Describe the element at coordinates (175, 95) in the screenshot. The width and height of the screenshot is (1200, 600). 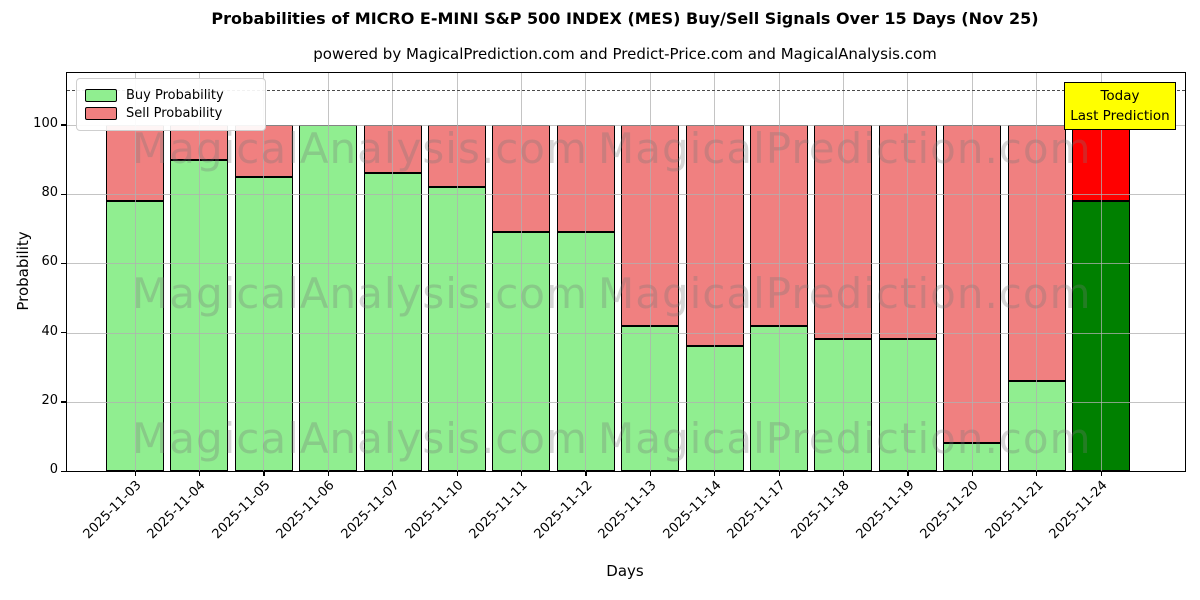
I see `legend-label: Buy Probability` at that location.